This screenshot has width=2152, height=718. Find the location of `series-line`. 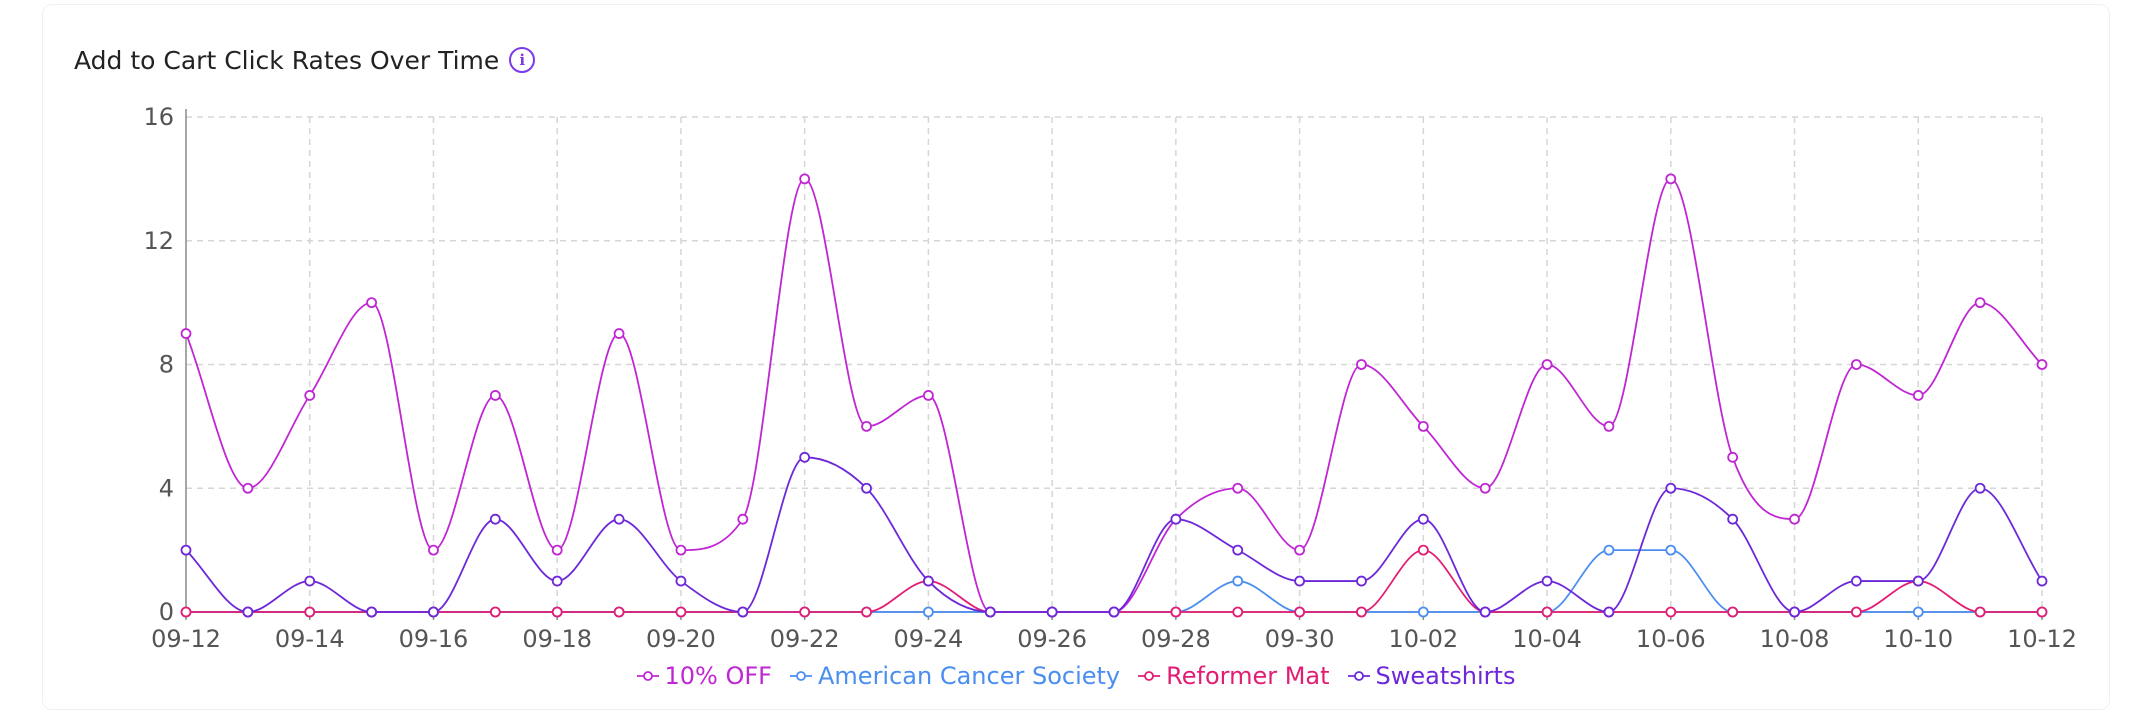

series-line is located at coordinates (1114, 581).